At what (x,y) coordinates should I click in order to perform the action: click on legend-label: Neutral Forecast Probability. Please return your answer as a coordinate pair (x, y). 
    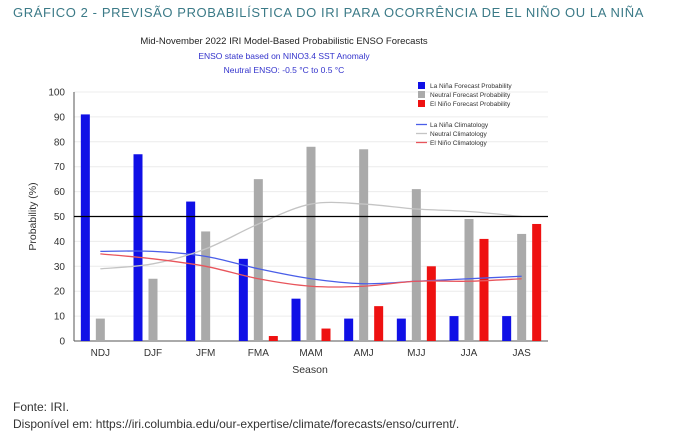
    Looking at the image, I should click on (470, 95).